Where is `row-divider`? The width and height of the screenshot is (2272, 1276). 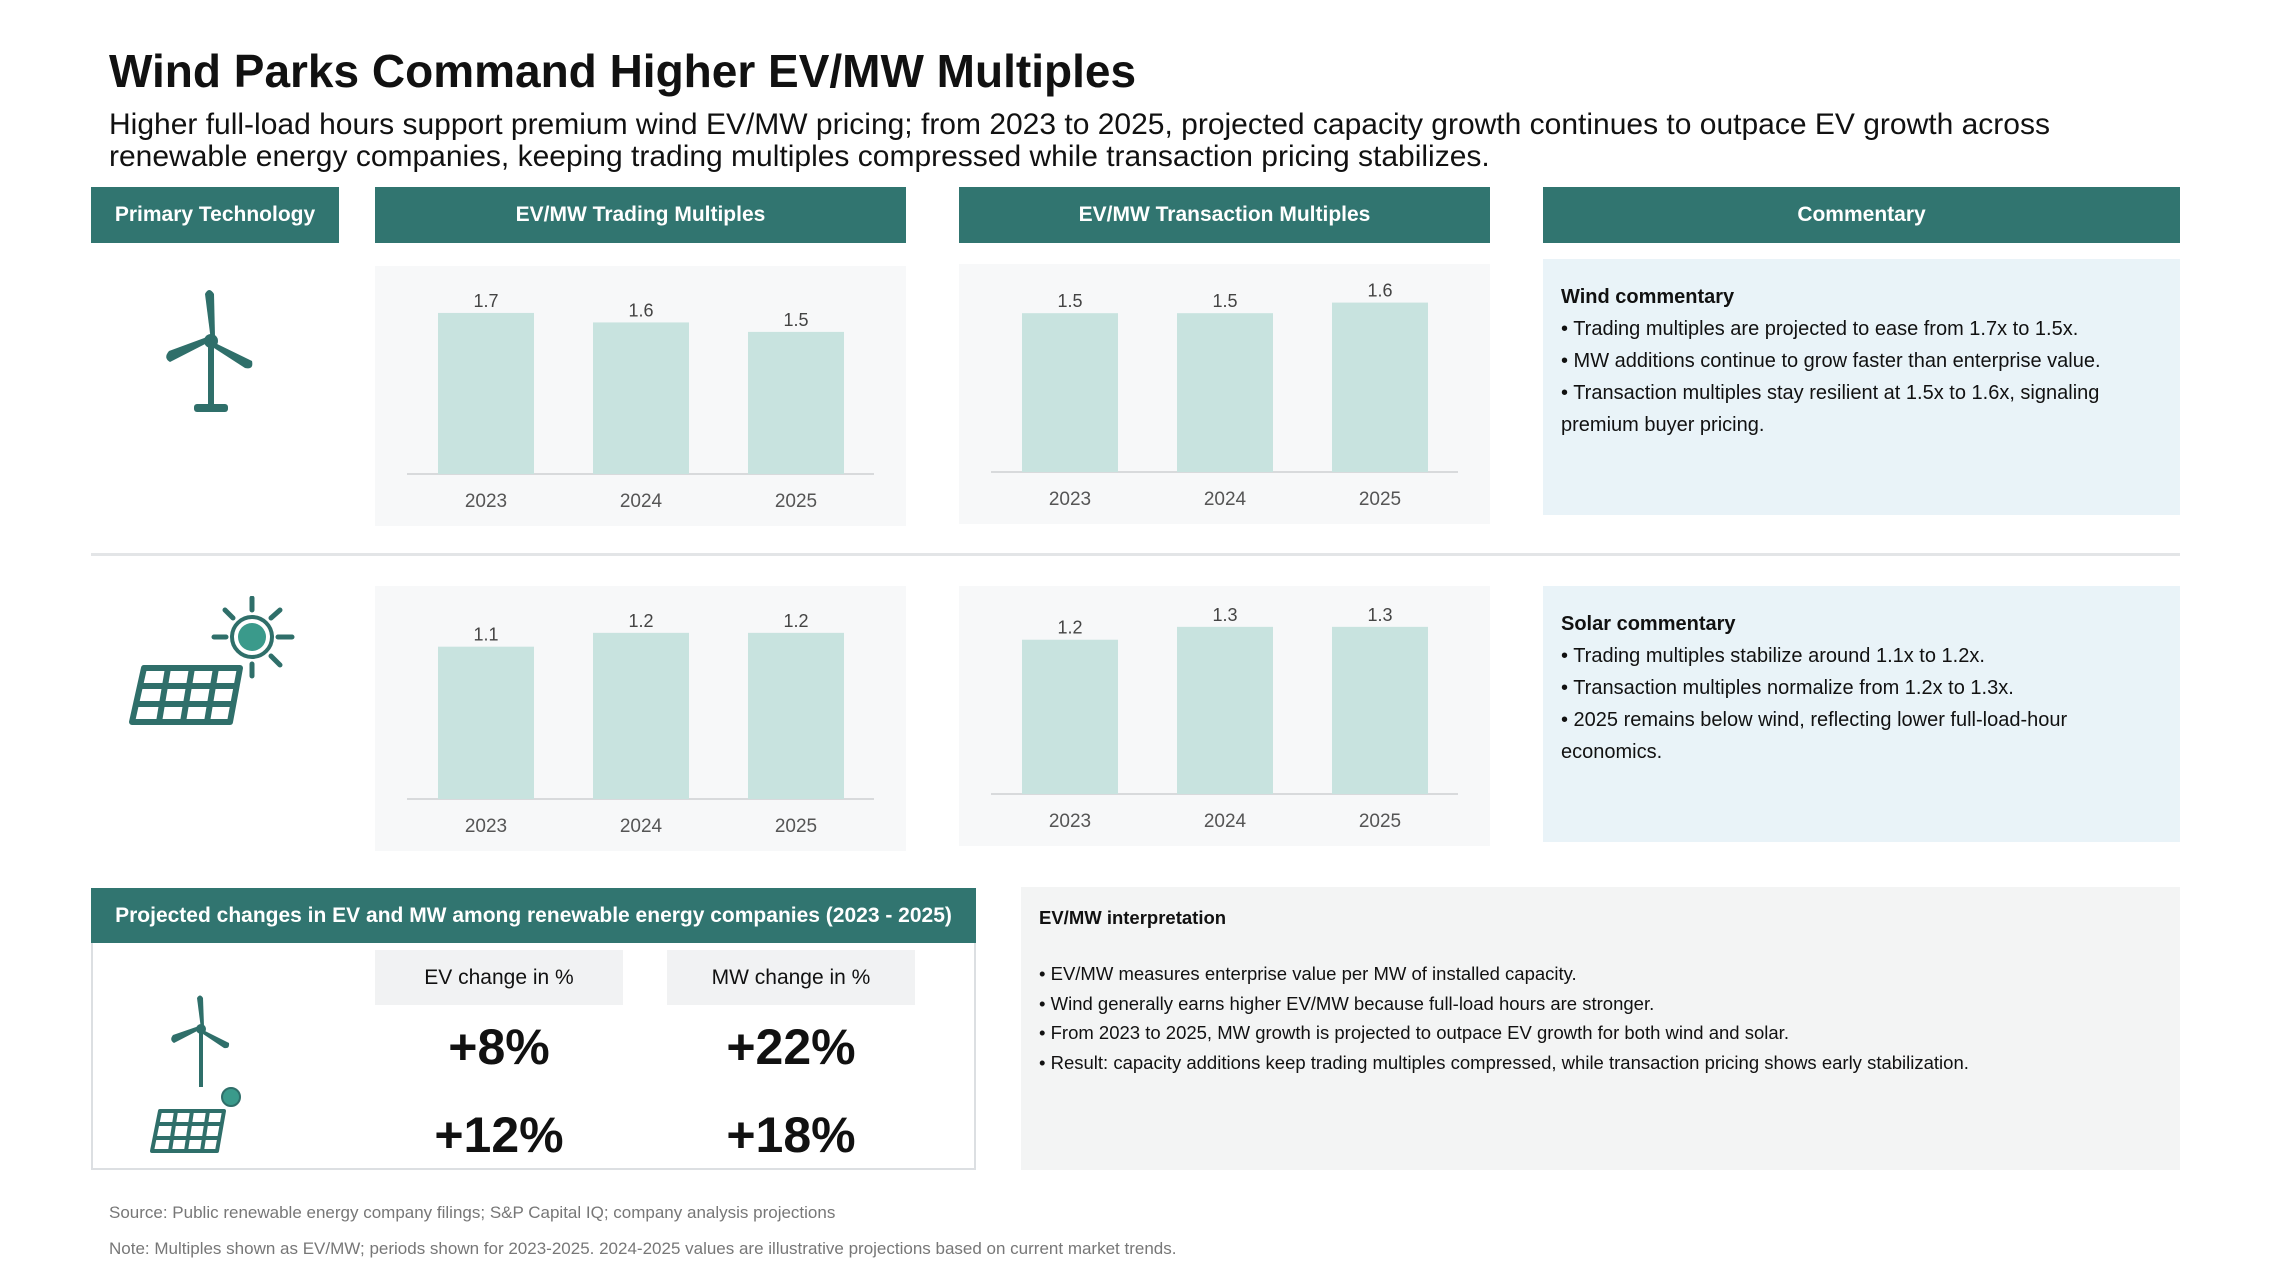 row-divider is located at coordinates (1135, 554).